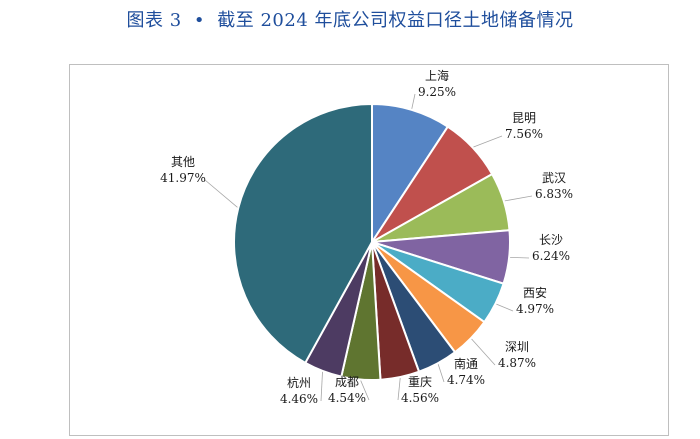 Image resolution: width=700 pixels, height=439 pixels. Describe the element at coordinates (437, 92) in the screenshot. I see `slice-value-0: 9.25%` at that location.